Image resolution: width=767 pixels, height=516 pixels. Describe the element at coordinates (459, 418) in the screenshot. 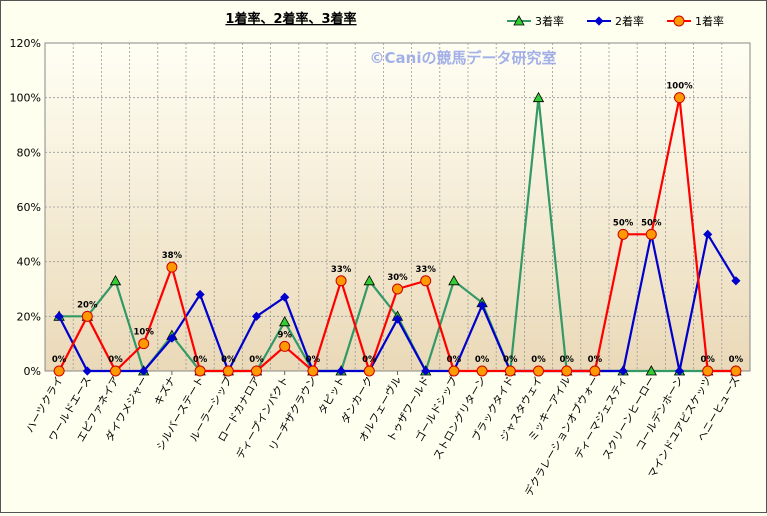

I see `x-tick-label: ストロングリターン` at that location.